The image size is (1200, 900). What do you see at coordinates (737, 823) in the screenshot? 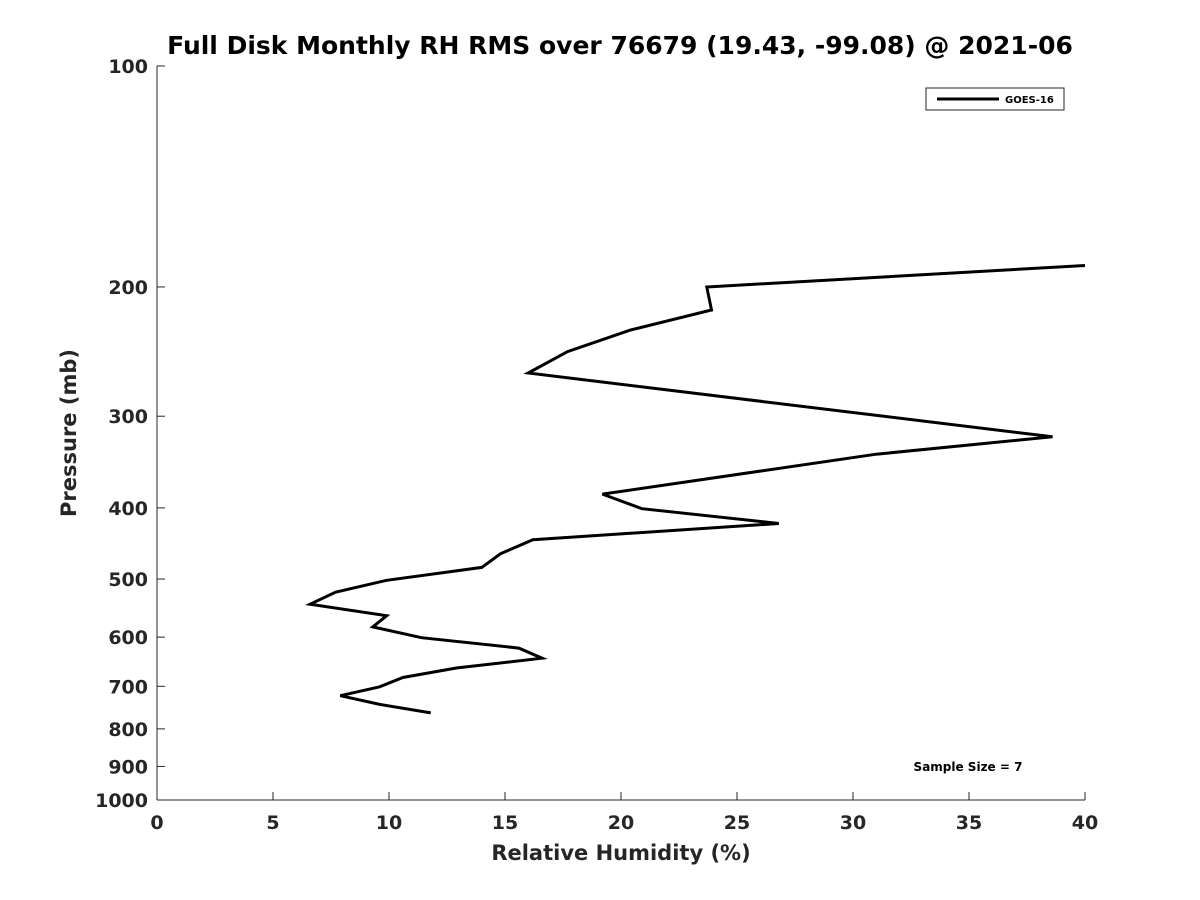
I see `x-tick-label: 25` at bounding box center [737, 823].